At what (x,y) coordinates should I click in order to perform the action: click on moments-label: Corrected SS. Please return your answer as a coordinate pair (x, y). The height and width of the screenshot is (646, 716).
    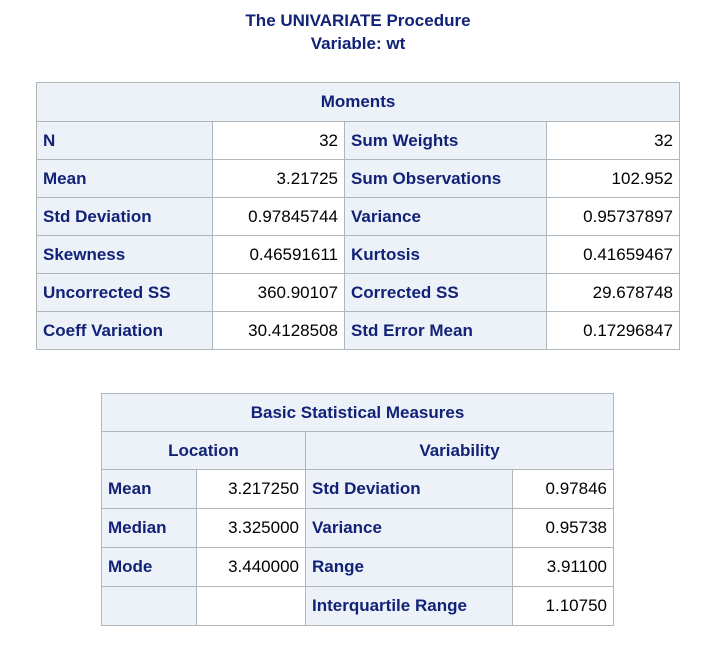
    Looking at the image, I should click on (445, 292).